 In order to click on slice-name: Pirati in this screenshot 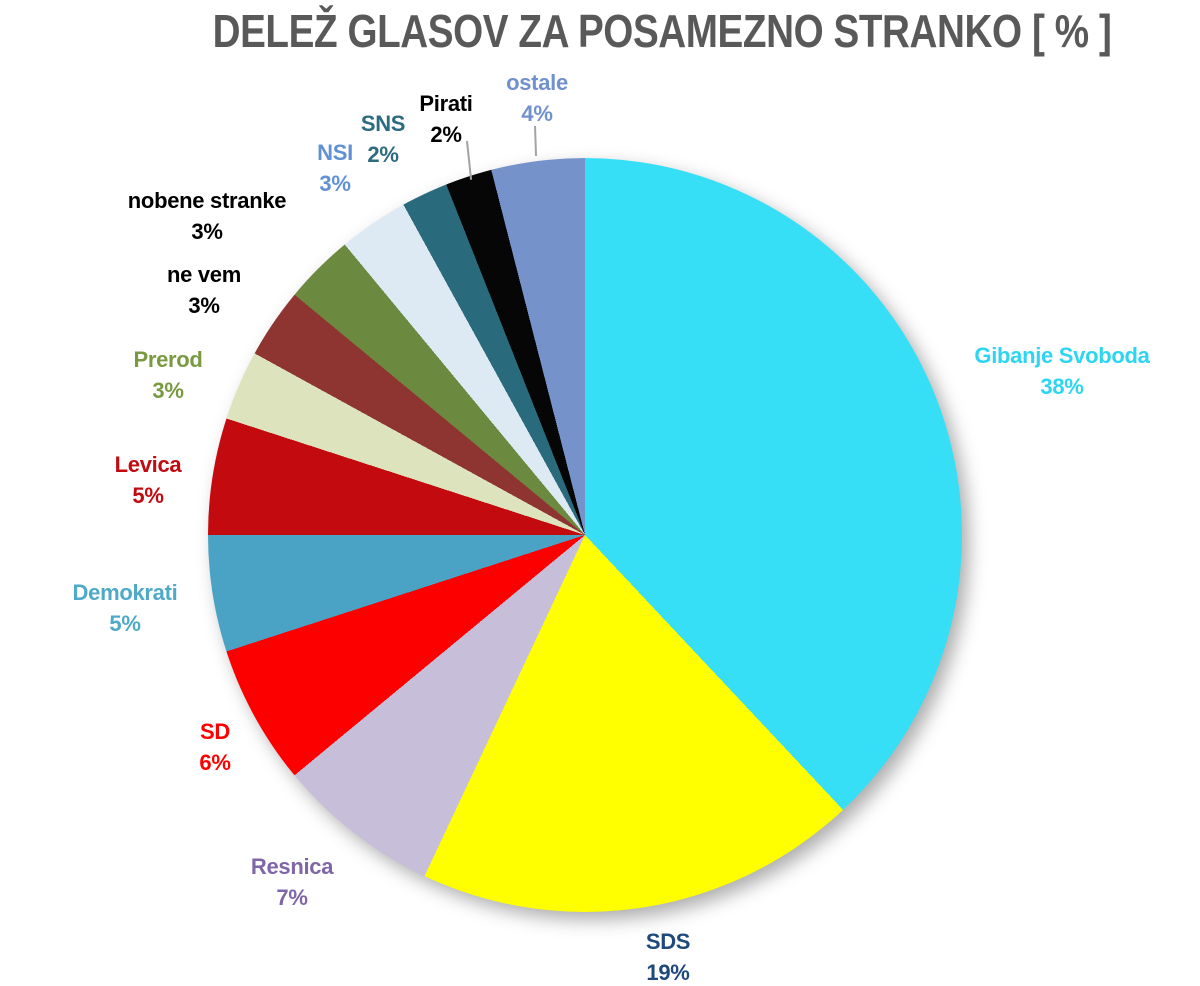, I will do `click(446, 103)`.